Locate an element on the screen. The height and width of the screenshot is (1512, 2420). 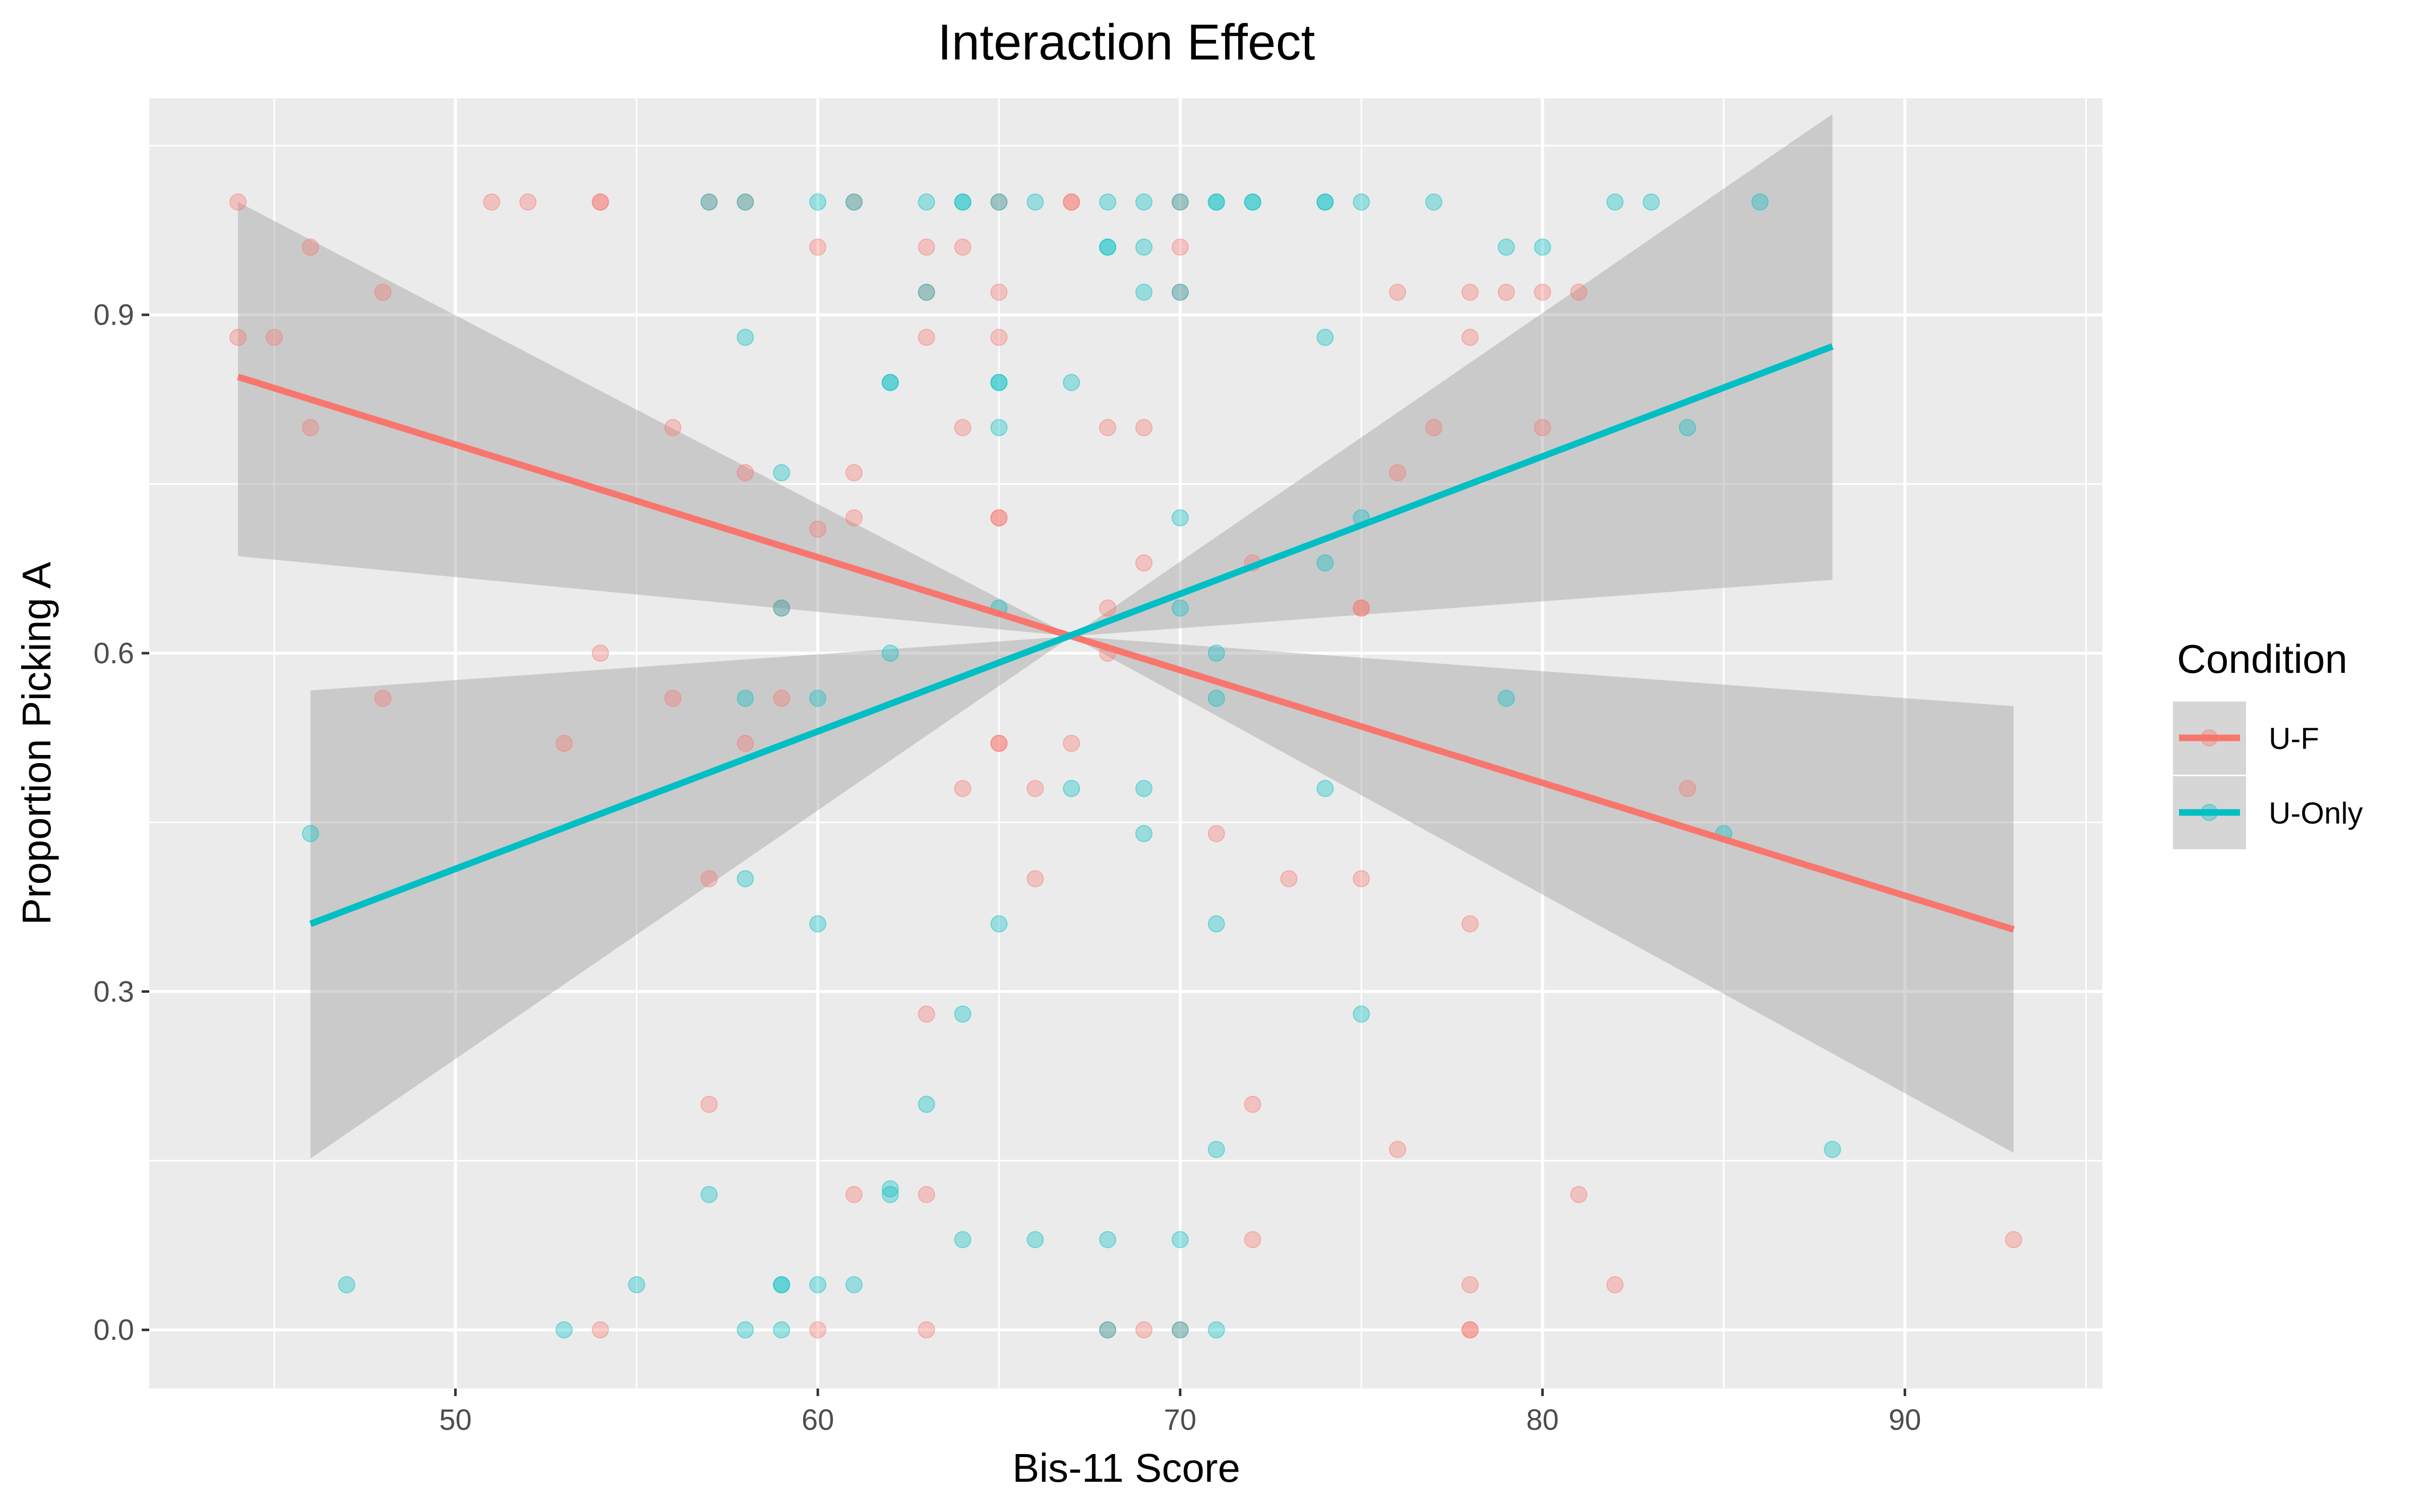
x-axis-title: Bis-11 Score is located at coordinates (1126, 1467).